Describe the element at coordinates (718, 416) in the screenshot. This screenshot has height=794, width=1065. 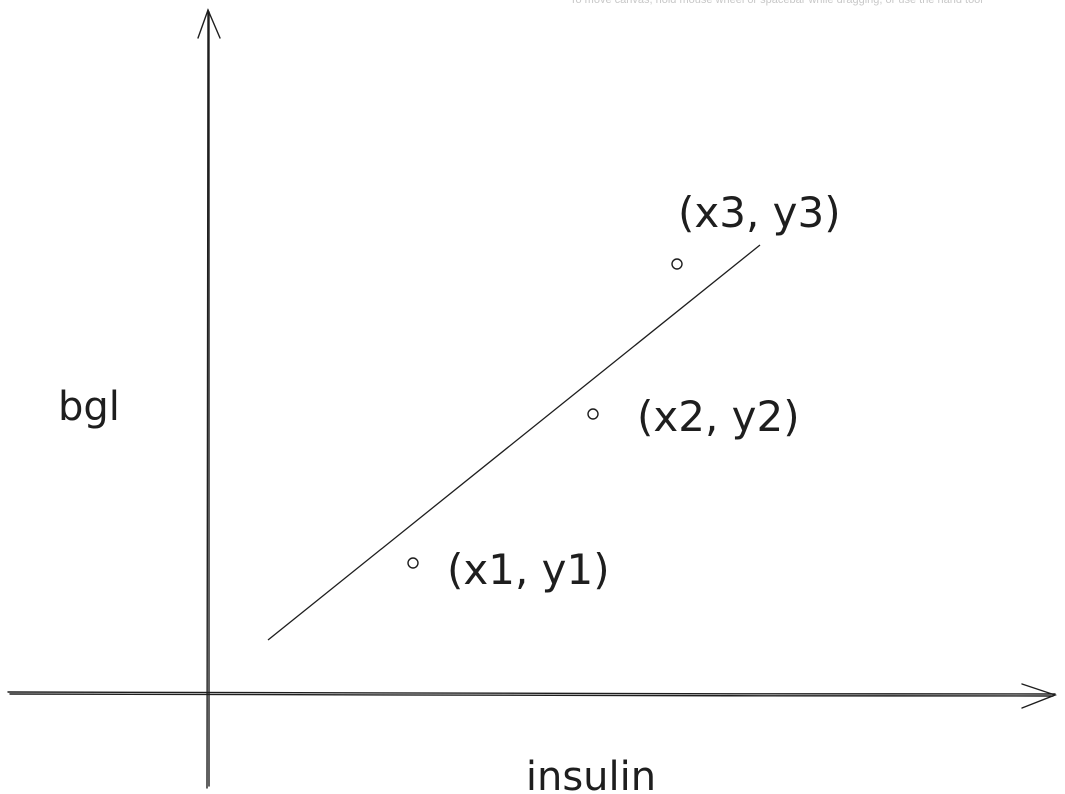
I see `point-label: (x2, y2)` at that location.